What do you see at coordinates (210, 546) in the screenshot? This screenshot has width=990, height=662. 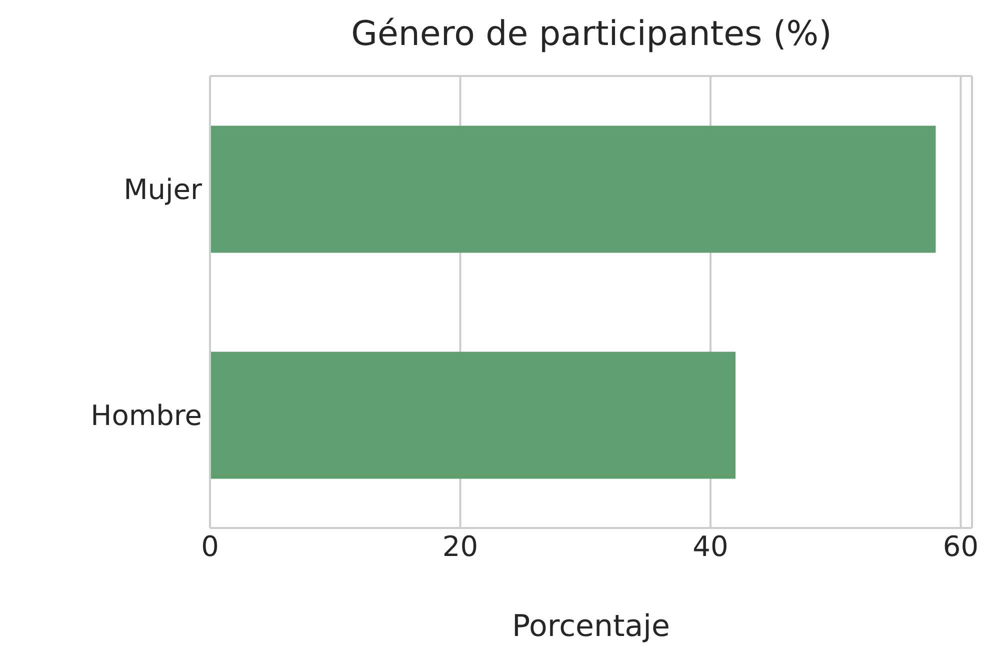 I see `x-tick-label: 0` at bounding box center [210, 546].